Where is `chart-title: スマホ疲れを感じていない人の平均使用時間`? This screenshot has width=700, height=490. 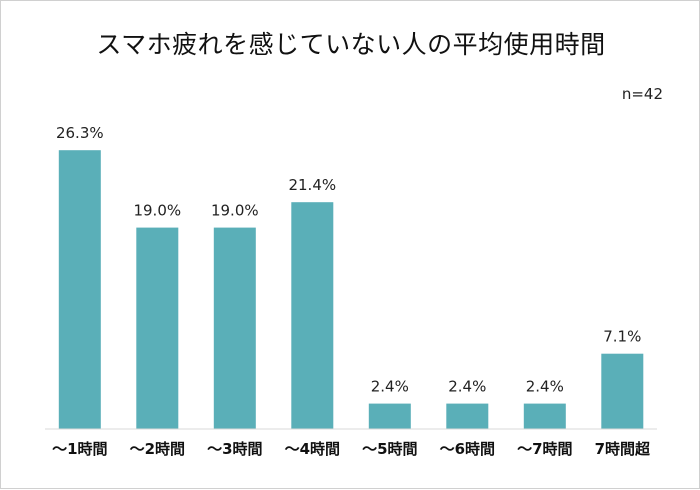
chart-title: スマホ疲れを感じていない人の平均使用時間 is located at coordinates (351, 44).